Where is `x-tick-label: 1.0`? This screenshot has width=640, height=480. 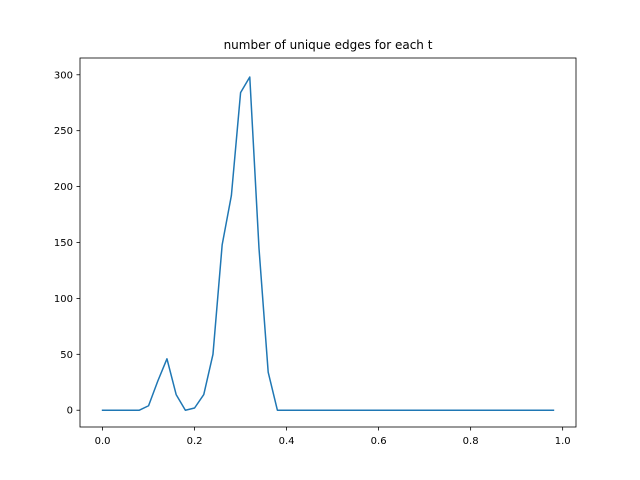
x-tick-label: 1.0 is located at coordinates (563, 441).